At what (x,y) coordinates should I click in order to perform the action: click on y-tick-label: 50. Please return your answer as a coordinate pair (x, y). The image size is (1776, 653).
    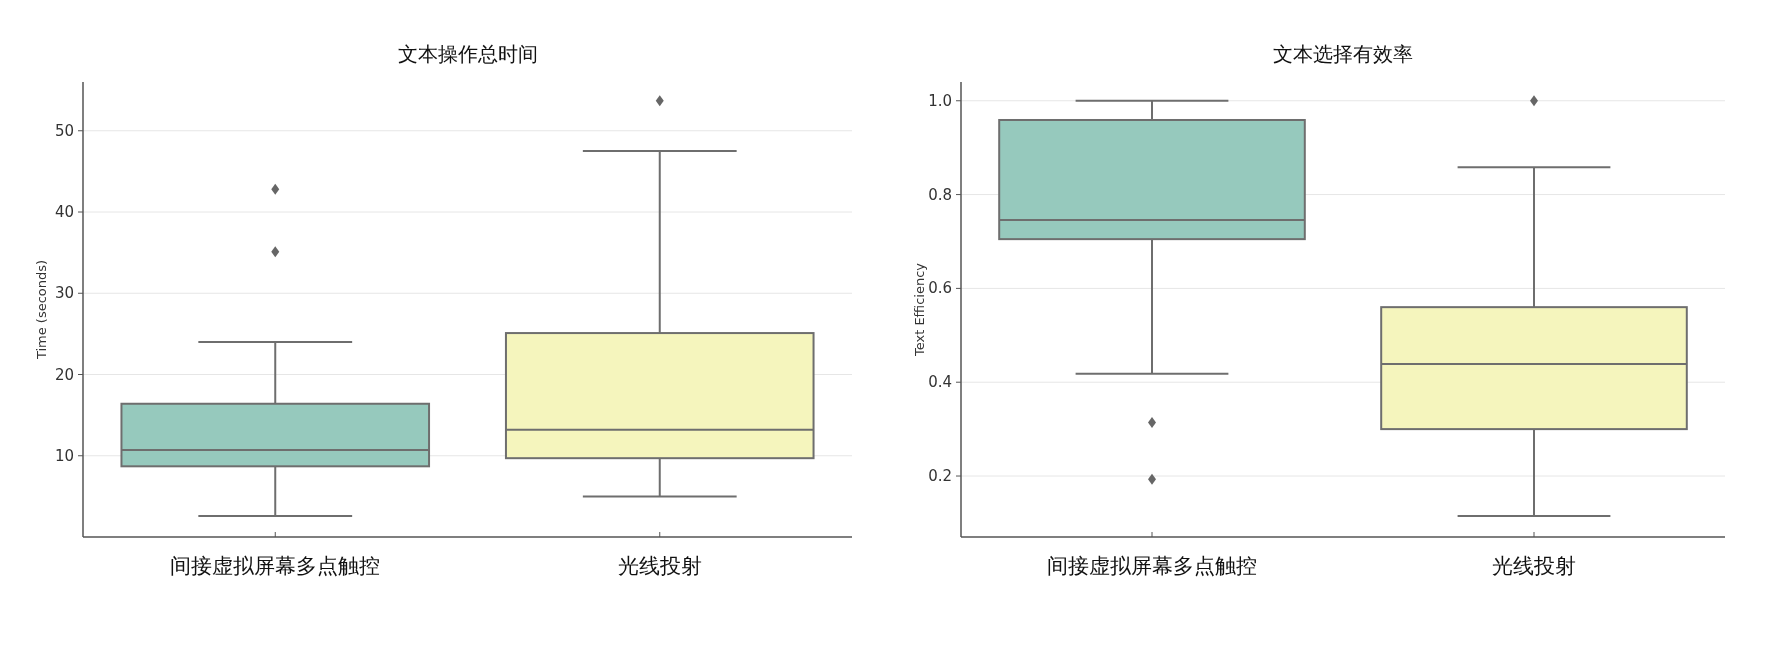
    Looking at the image, I should click on (64, 130).